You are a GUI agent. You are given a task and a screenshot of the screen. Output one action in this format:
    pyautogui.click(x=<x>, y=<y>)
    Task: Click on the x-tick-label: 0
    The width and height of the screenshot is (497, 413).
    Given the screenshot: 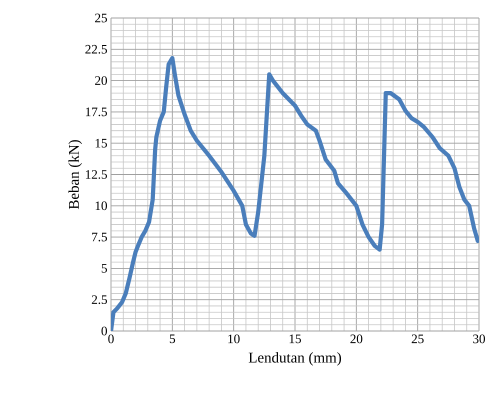 What is the action you would take?
    pyautogui.click(x=111, y=339)
    